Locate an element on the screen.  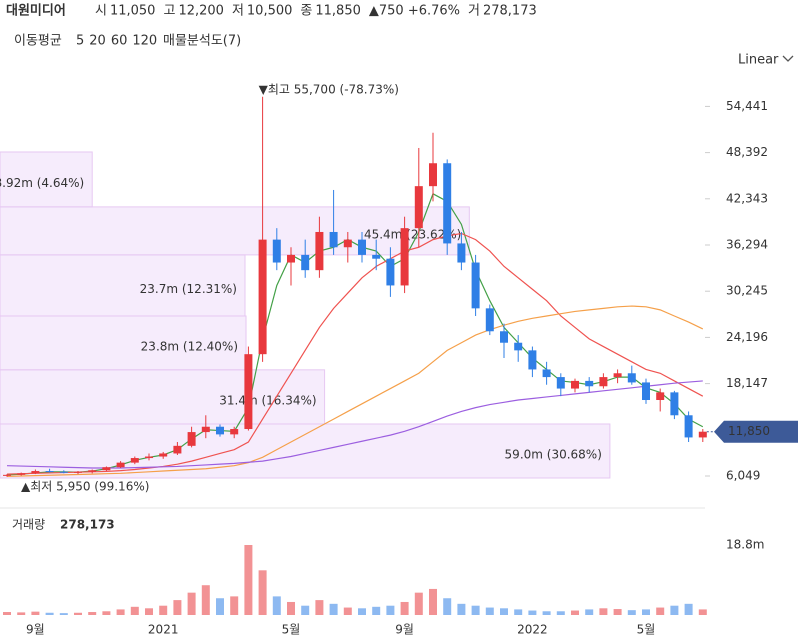
y-tick-label: 18,147 is located at coordinates (747, 383).